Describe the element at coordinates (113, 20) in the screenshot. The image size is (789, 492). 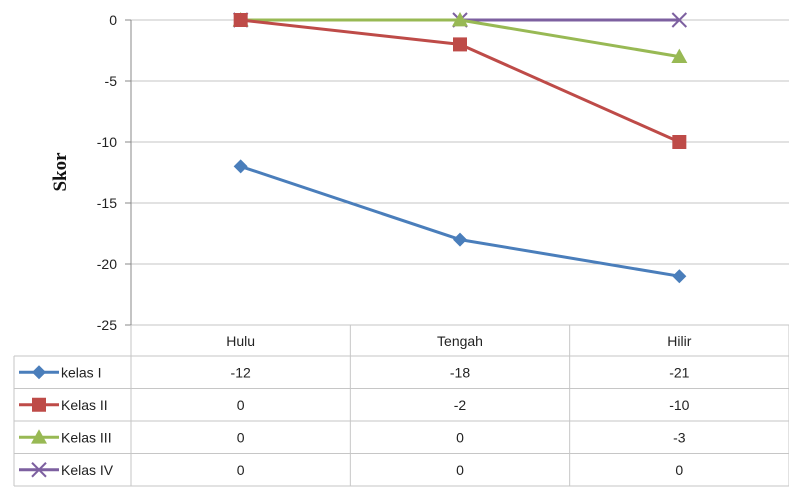
I see `y-tick-label: 0` at that location.